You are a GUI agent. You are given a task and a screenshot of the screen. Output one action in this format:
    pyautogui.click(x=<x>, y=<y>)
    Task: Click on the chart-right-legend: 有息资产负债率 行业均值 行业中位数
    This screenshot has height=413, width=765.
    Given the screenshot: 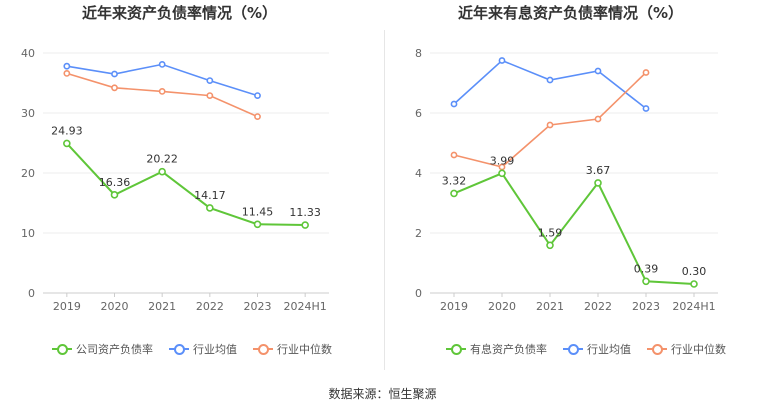 What is the action you would take?
    pyautogui.click(x=594, y=349)
    